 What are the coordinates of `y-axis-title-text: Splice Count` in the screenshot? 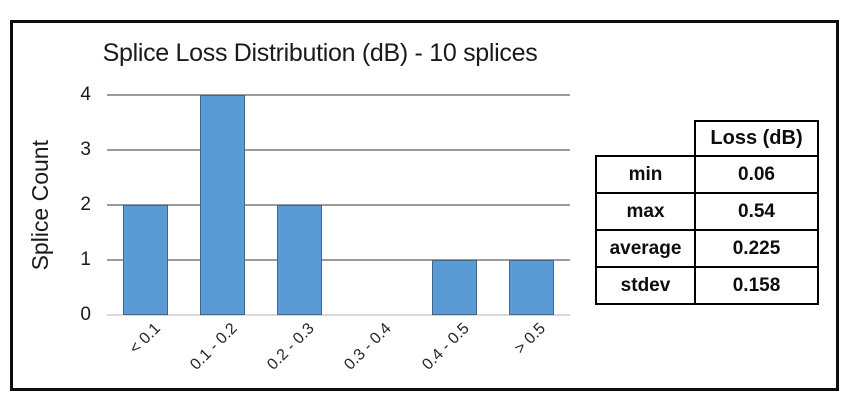 It's located at (39, 205).